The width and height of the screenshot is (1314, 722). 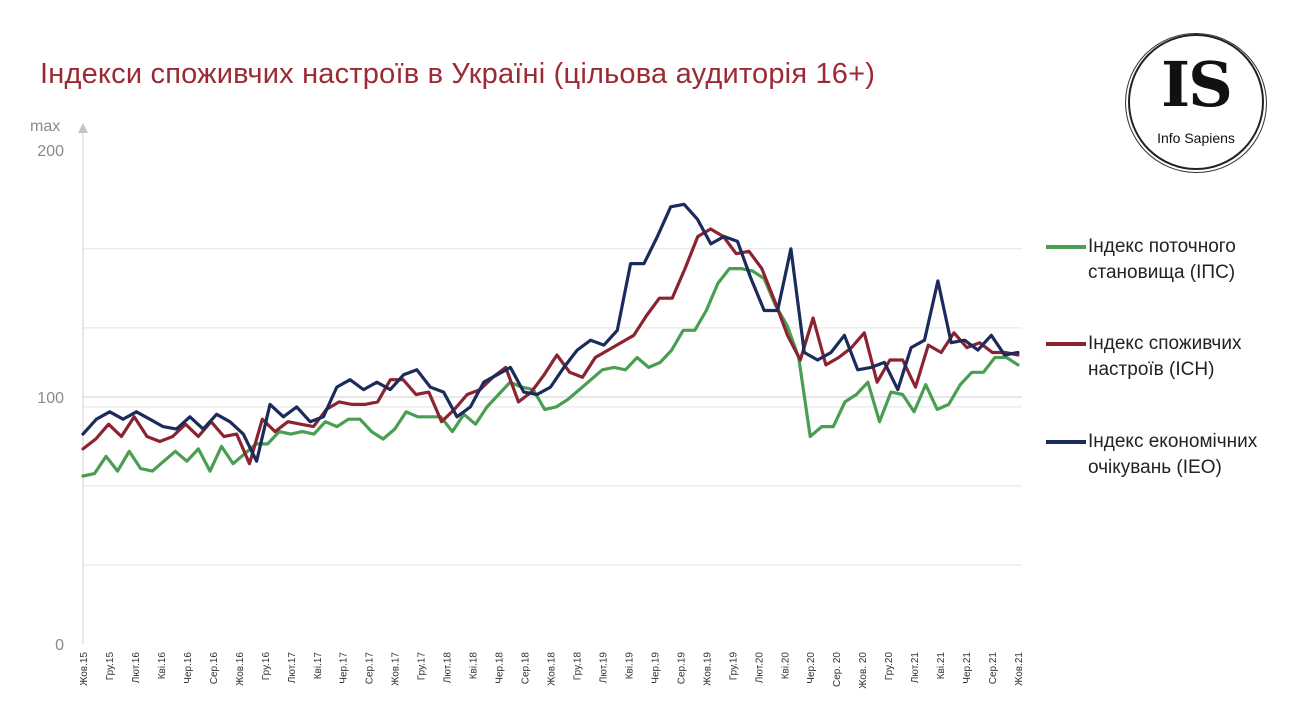 I want to click on x-tick-label: Лют.16, so click(x=136, y=668).